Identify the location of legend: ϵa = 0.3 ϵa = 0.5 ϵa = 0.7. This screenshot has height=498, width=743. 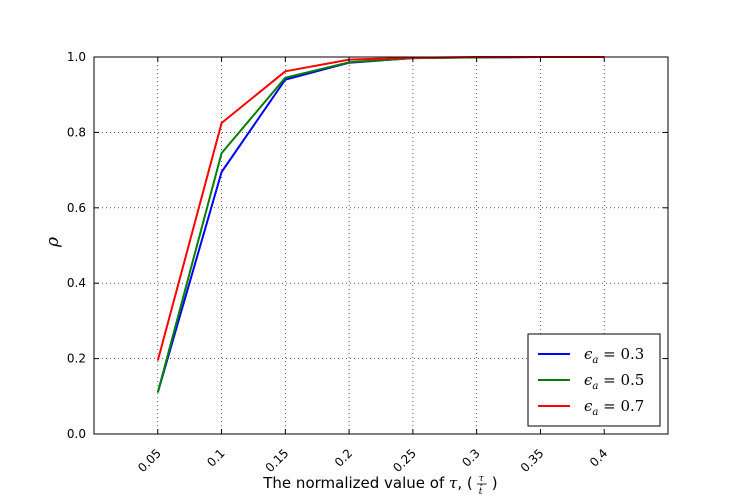
(594, 380).